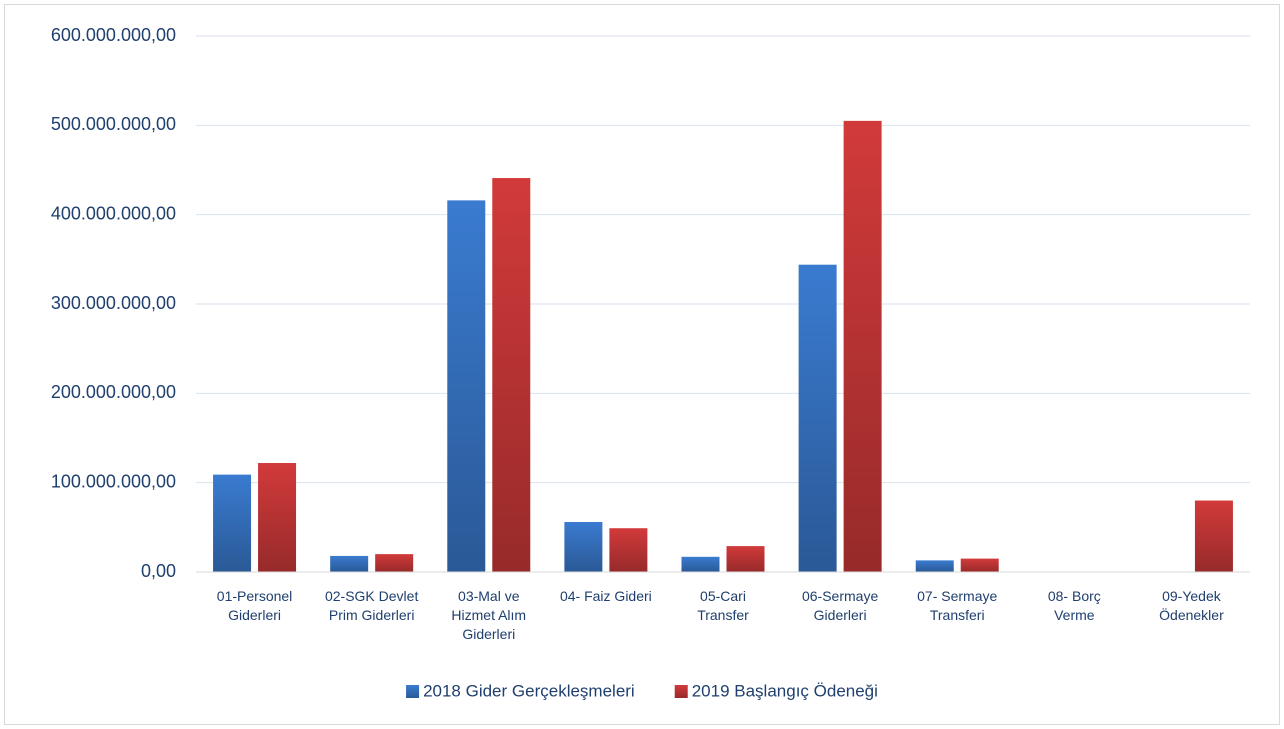 Image resolution: width=1284 pixels, height=729 pixels. I want to click on x-tick-label: 08- Borç Verme, so click(1074, 605).